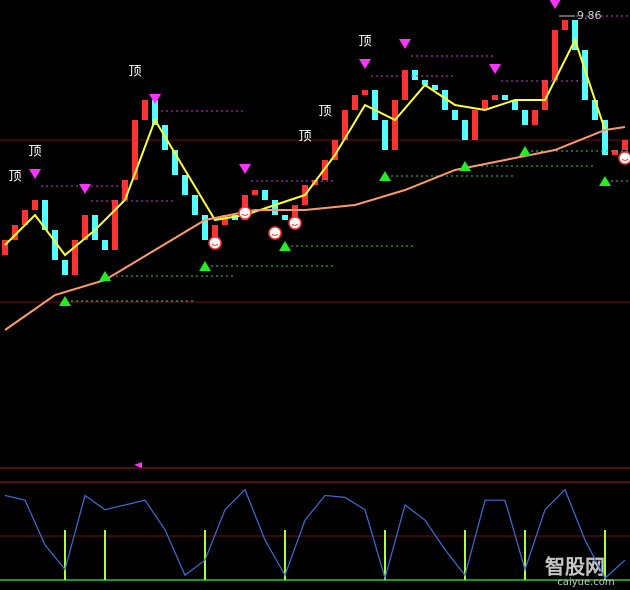  What do you see at coordinates (575, 567) in the screenshot?
I see `watermark: 智股网` at bounding box center [575, 567].